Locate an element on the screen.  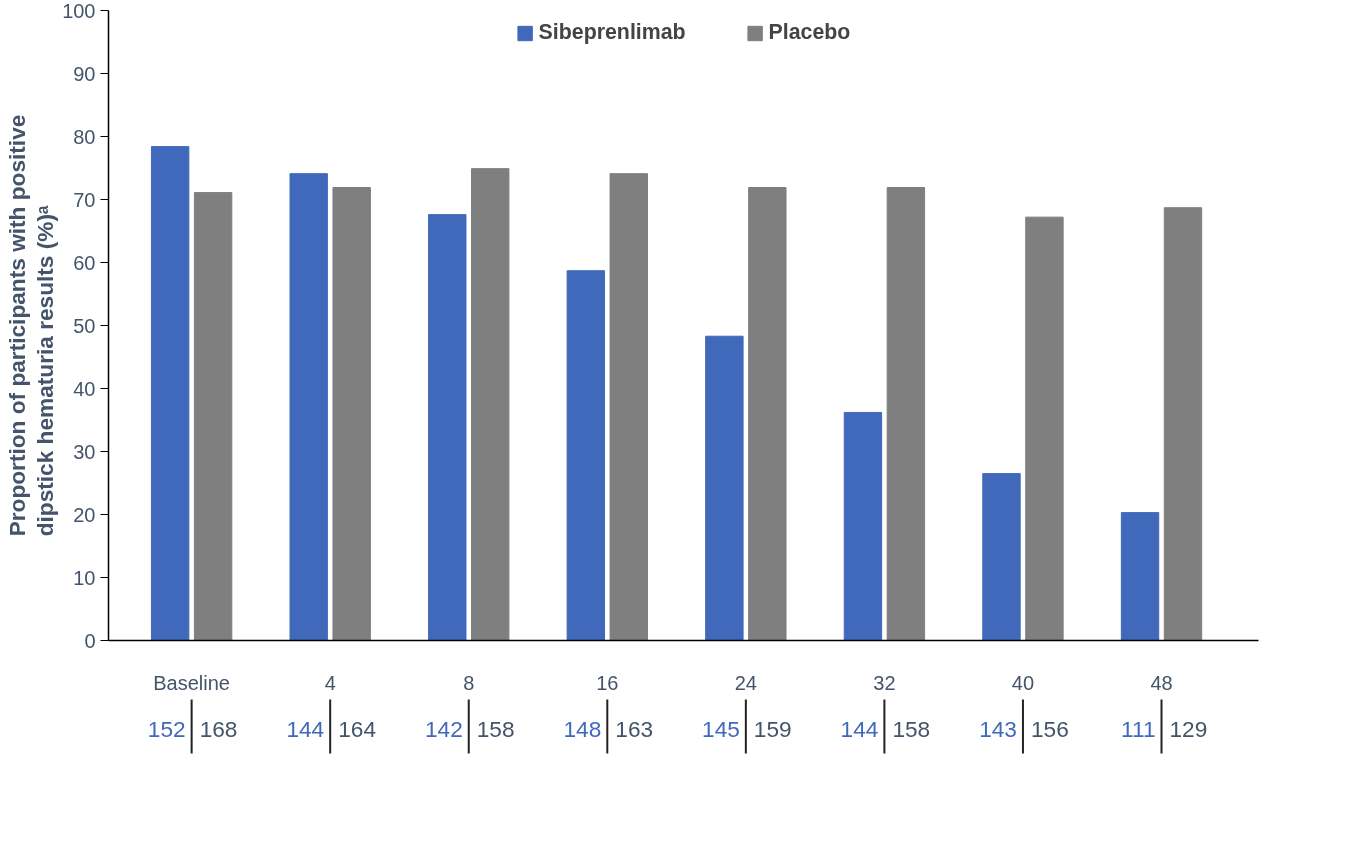
x-tick-label: 40 is located at coordinates (1023, 682).